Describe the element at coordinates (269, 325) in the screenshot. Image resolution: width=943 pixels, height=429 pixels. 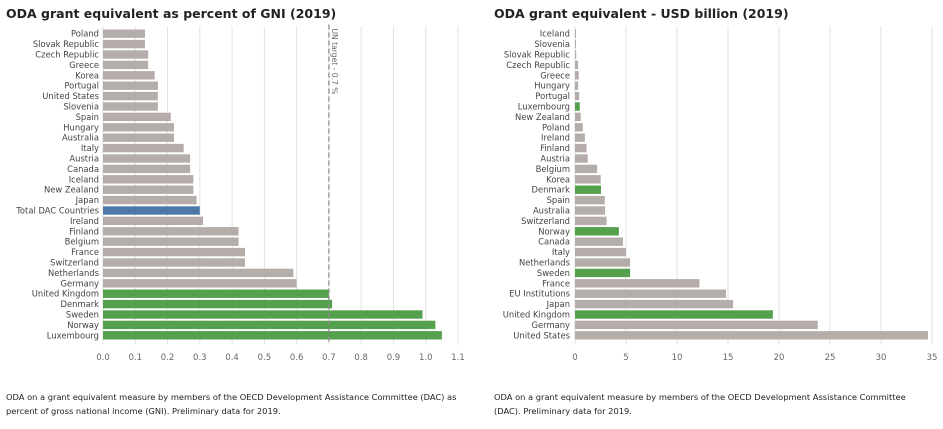
I see `left-bar-norway` at that location.